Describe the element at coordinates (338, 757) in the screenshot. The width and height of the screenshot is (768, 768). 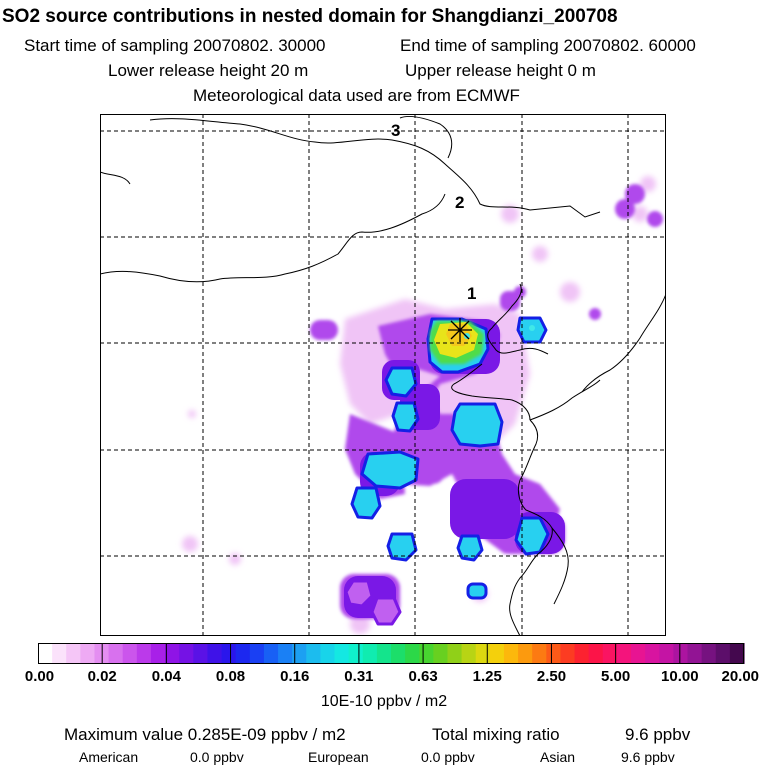
I see `european-label: European` at that location.